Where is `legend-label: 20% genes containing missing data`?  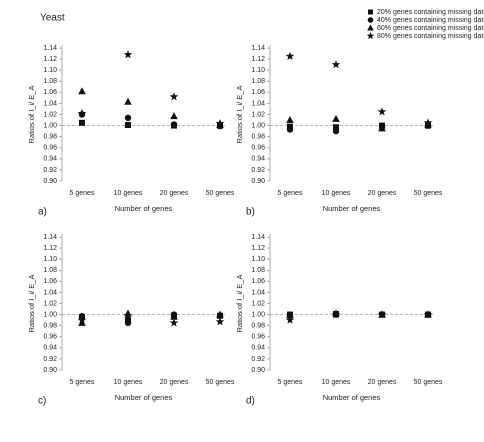
legend-label: 20% genes containing missing data is located at coordinates (430, 12).